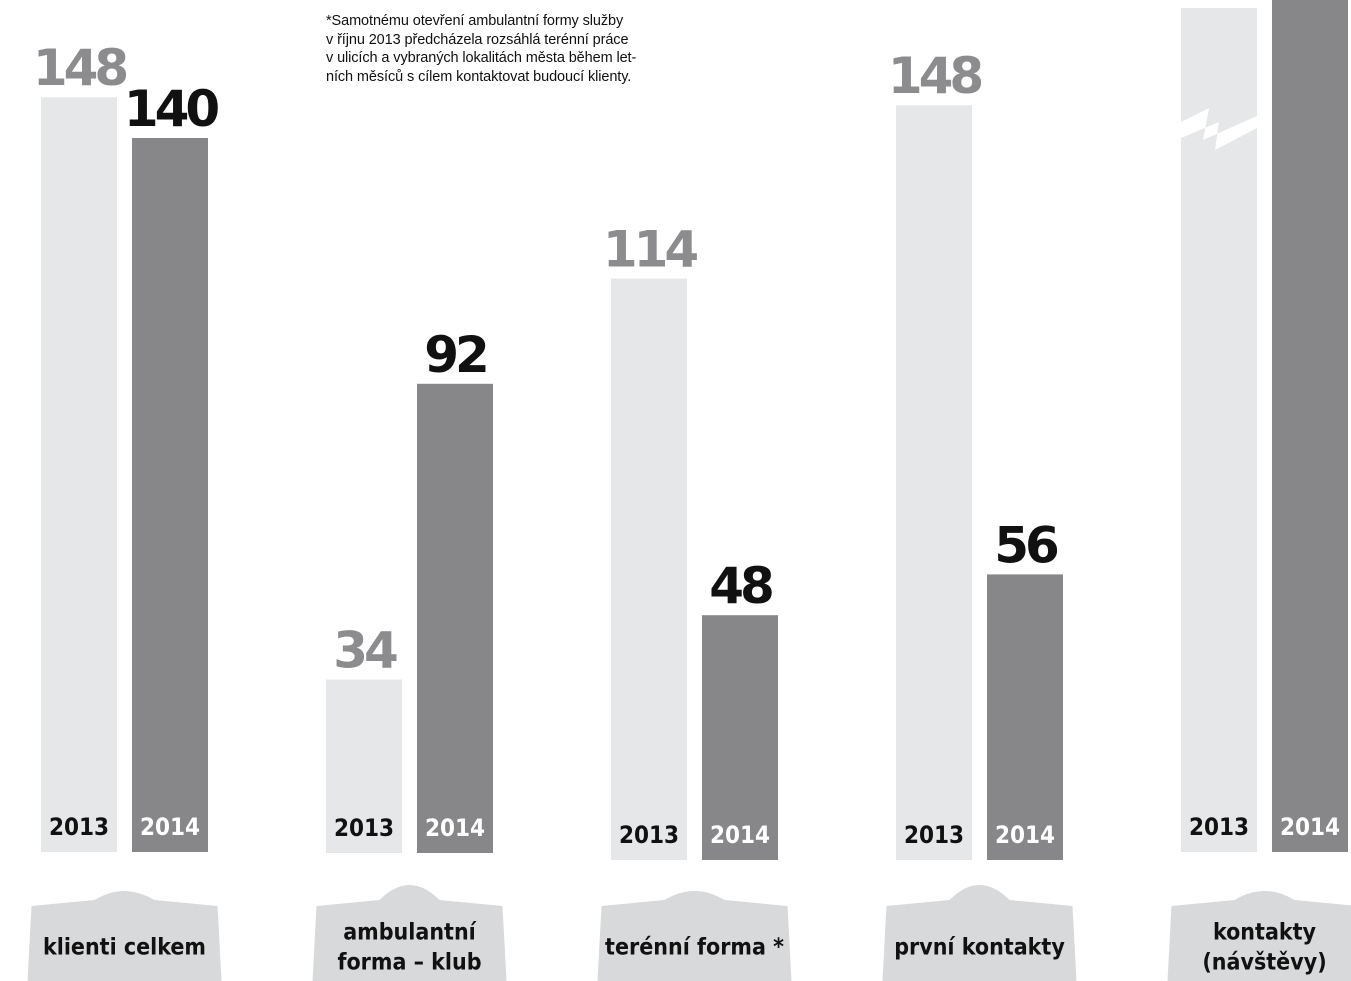 Image resolution: width=1351 pixels, height=981 pixels. I want to click on category-label-5-line-2: (návštěvy), so click(1264, 963).